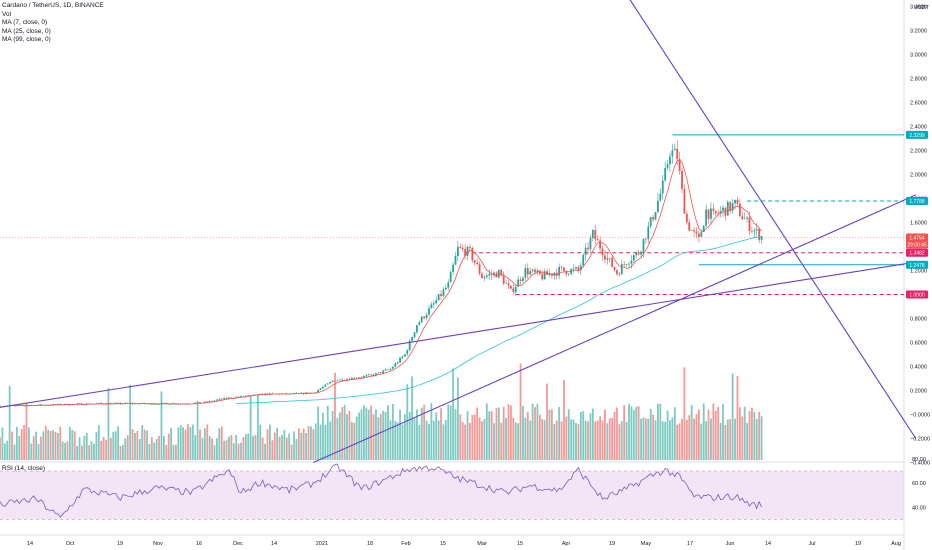 The width and height of the screenshot is (932, 550). I want to click on legend-ma25: MA (25, close, 0), so click(26, 31).